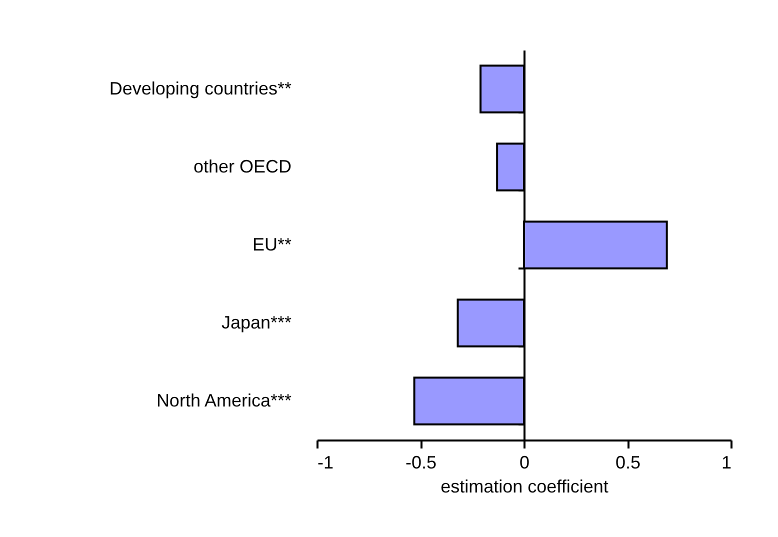 This screenshot has width=778, height=537. I want to click on x-axis-title: estimation coefficient, so click(524, 486).